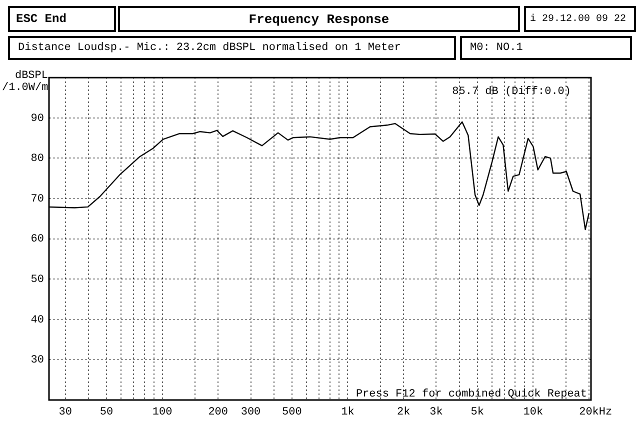 This screenshot has height=431, width=640. What do you see at coordinates (107, 412) in the screenshot?
I see `x-tick-label: 50` at bounding box center [107, 412].